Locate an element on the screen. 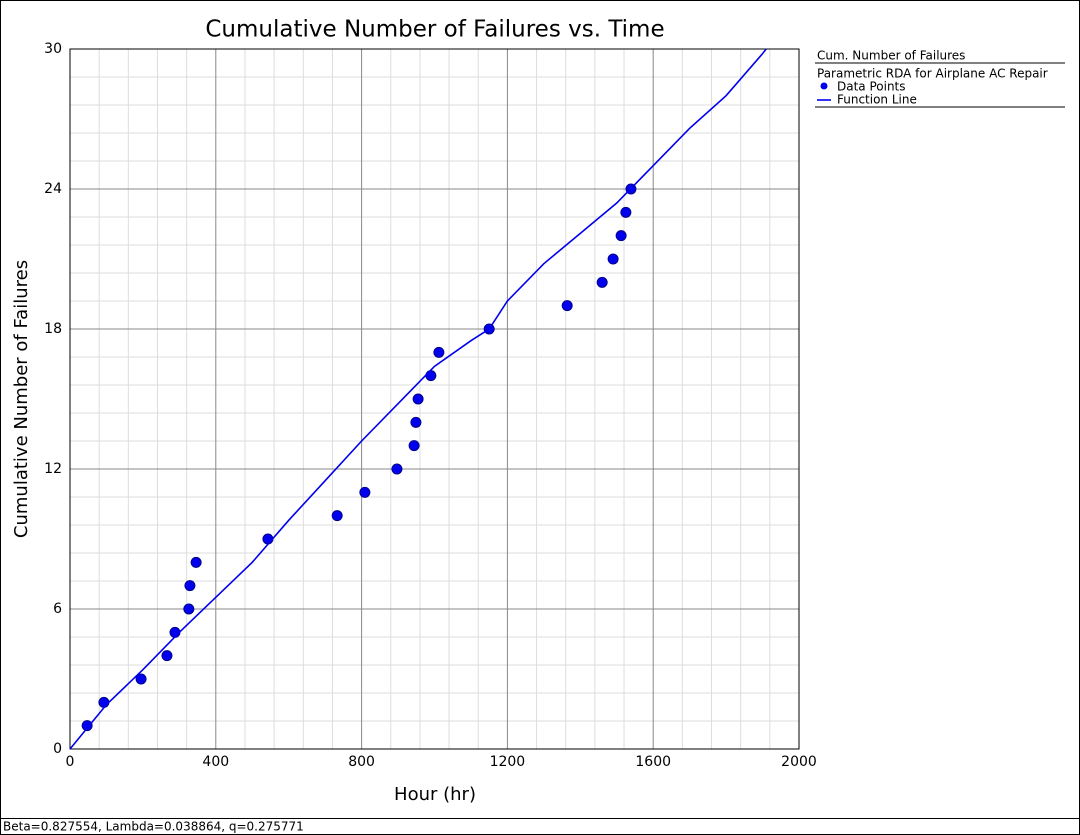 Image resolution: width=1080 pixels, height=835 pixels. legend-label: Function Line is located at coordinates (877, 100).